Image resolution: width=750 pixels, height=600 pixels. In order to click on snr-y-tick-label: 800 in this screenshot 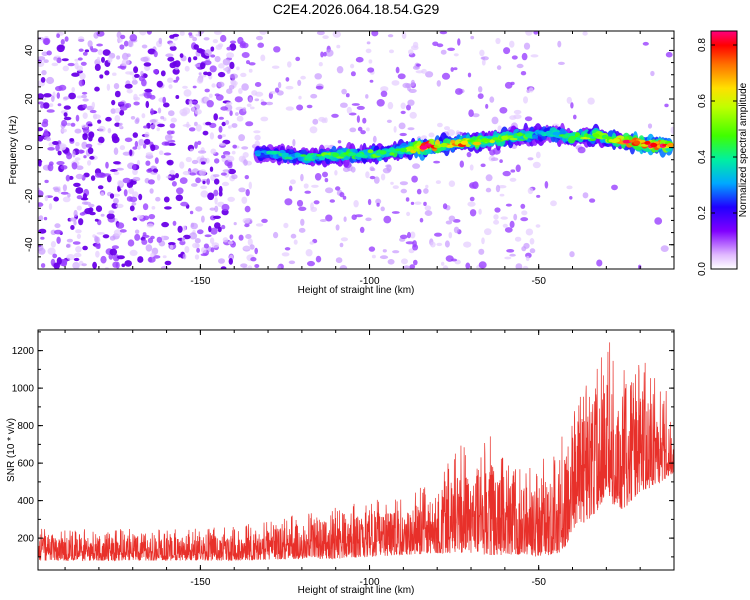, I will do `click(25, 426)`.